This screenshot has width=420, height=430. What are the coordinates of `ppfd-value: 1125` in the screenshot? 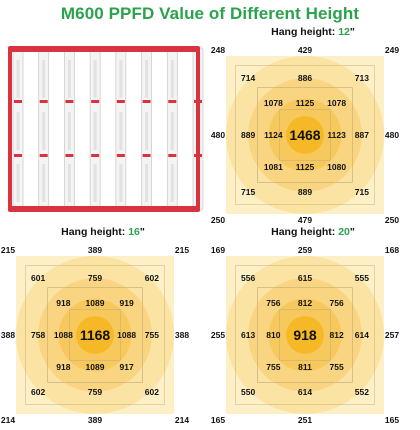 It's located at (305, 166).